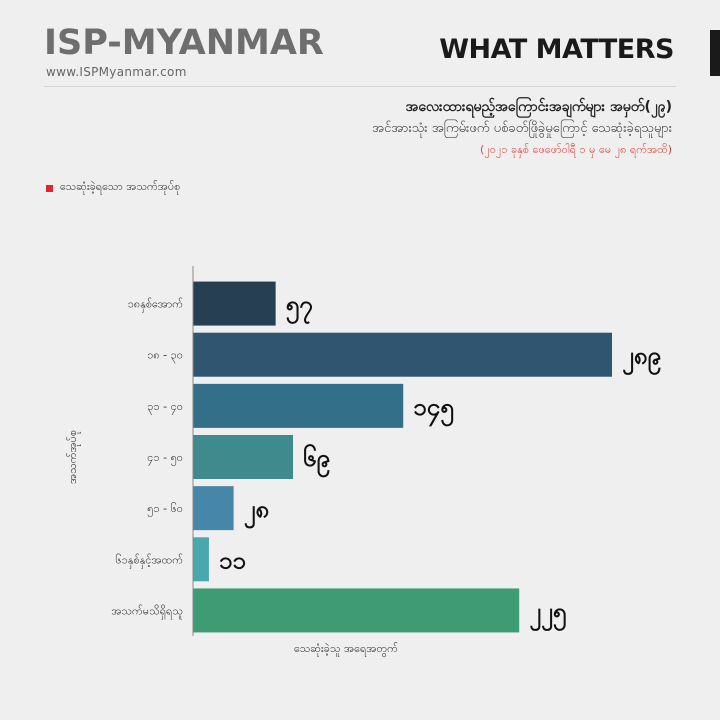 The image size is (720, 720). What do you see at coordinates (149, 560) in the screenshot?
I see `category-label-5: ၆၁နှစ်နှင့်အထက်` at bounding box center [149, 560].